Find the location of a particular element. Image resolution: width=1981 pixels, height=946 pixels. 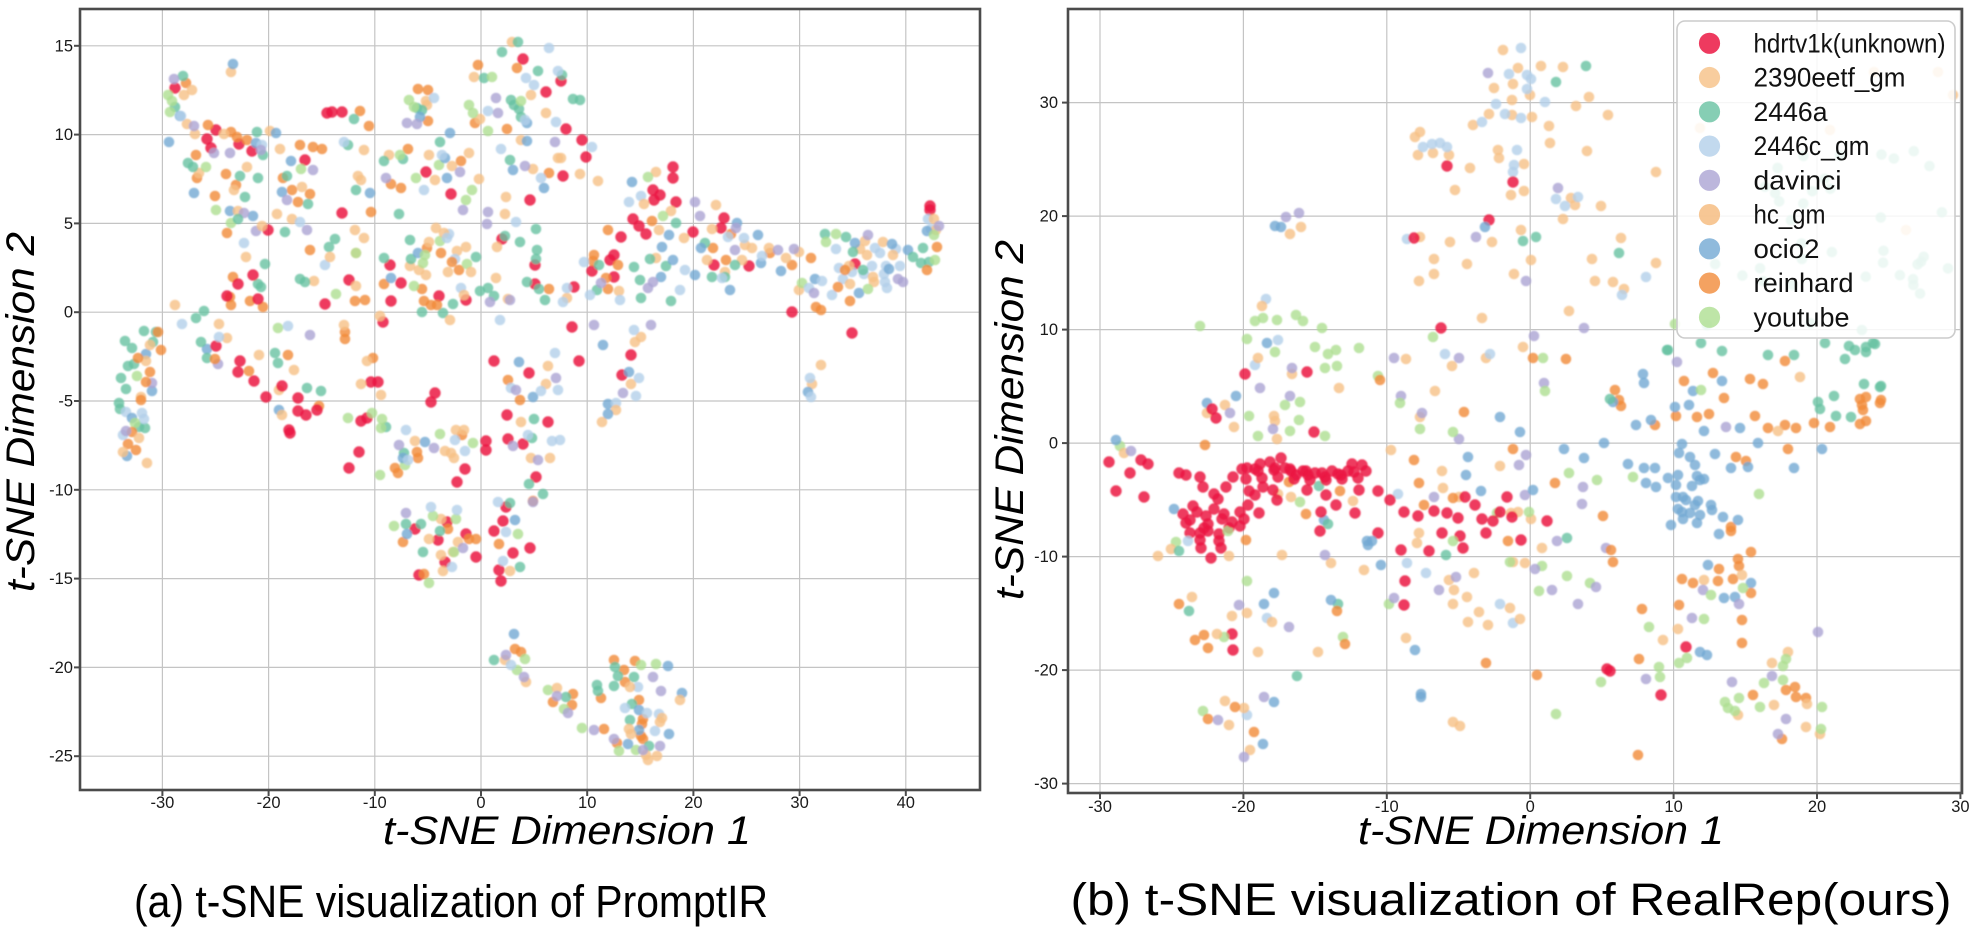

svg-text: ocio2 is located at coordinates (1787, 249).